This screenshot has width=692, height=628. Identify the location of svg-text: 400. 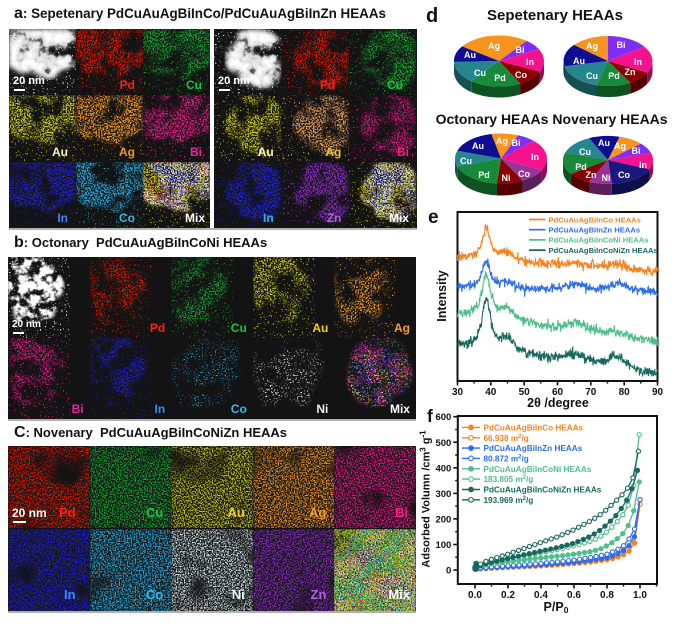
(443, 468).